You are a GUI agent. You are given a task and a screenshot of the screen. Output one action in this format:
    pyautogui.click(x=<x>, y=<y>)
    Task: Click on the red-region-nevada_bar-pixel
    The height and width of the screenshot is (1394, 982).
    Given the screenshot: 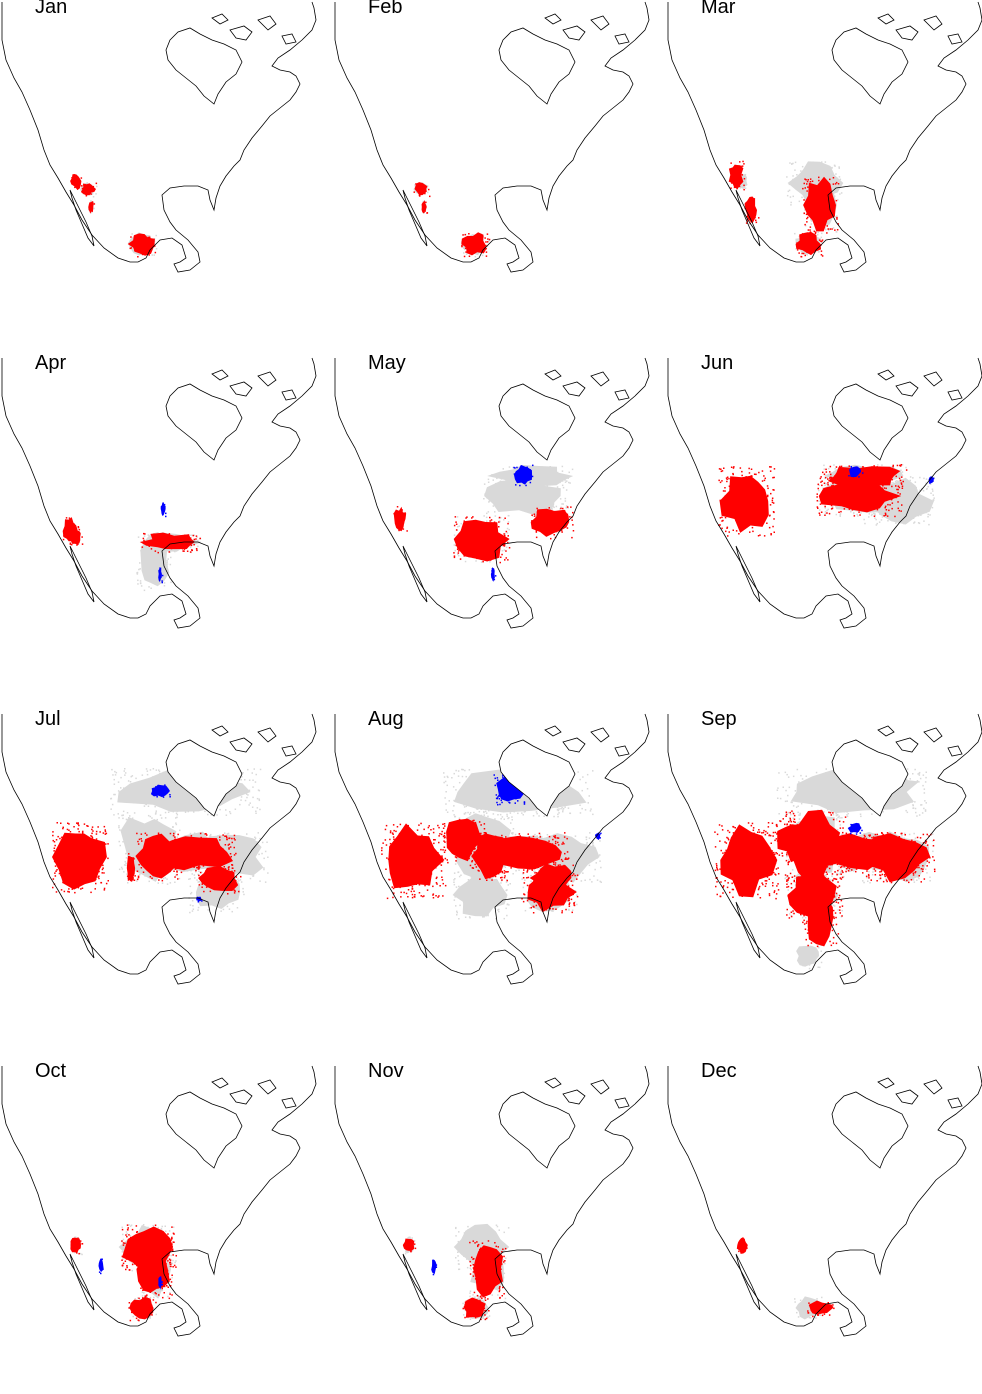 What is the action you would take?
    pyautogui.click(x=127, y=876)
    